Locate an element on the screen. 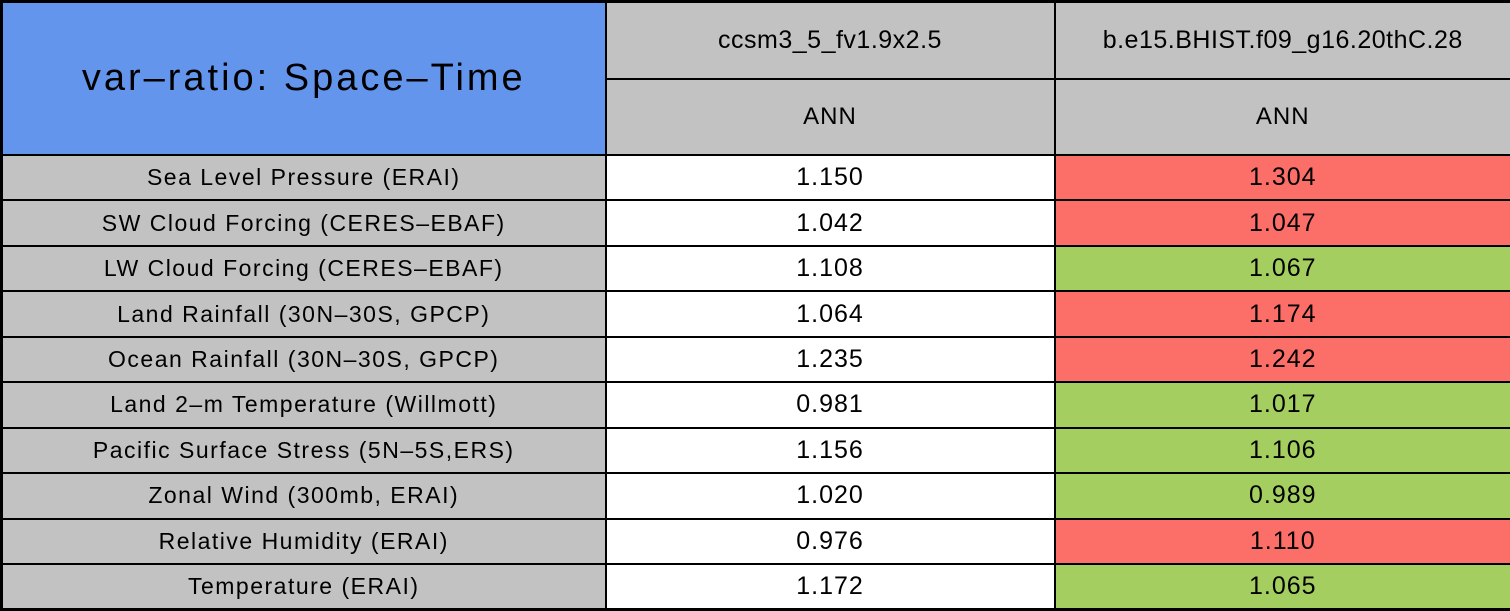 The image size is (1510, 611). value-model-1: 1.020 is located at coordinates (830, 496).